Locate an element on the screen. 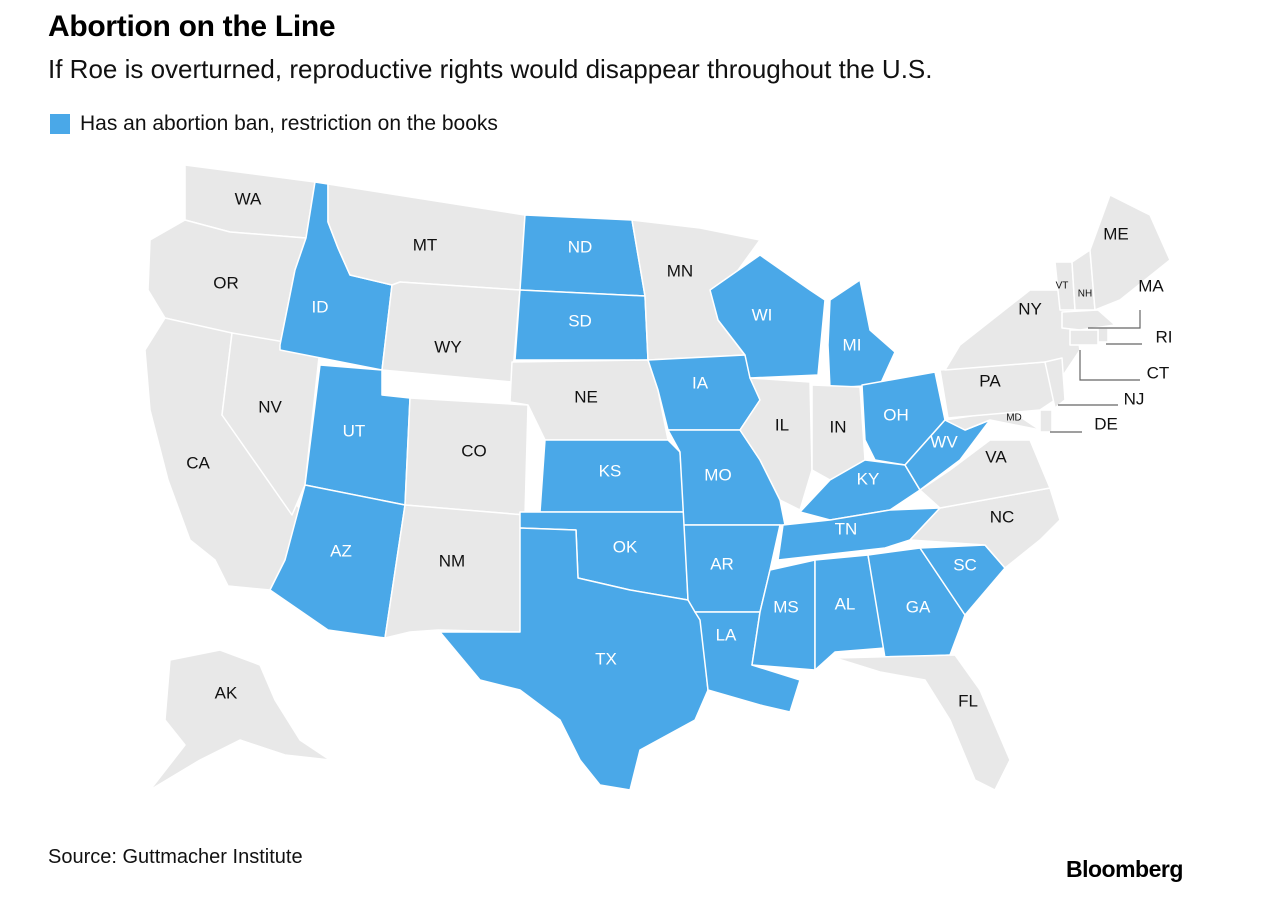 This screenshot has width=1266, height=916. state-label-wy: WY is located at coordinates (447, 346).